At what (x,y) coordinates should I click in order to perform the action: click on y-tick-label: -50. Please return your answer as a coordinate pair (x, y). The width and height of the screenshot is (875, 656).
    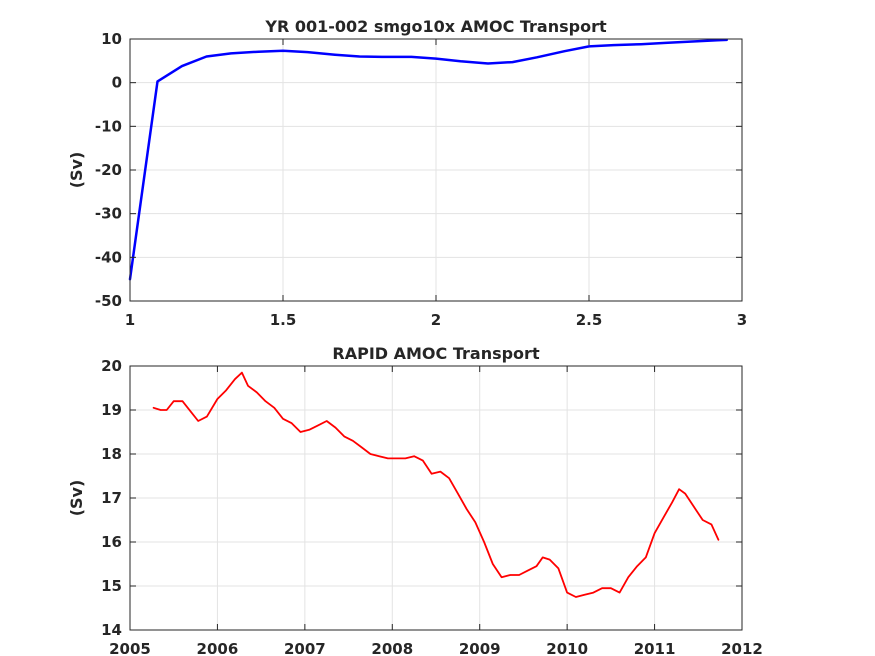
    Looking at the image, I should click on (108, 301).